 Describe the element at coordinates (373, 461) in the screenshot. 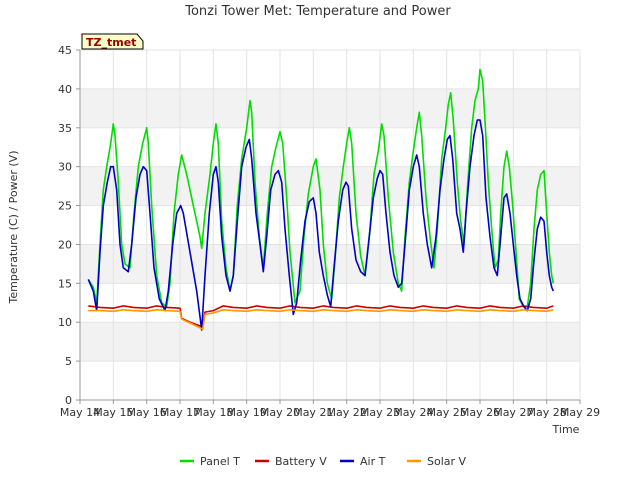

I see `legend-label: Air T` at that location.